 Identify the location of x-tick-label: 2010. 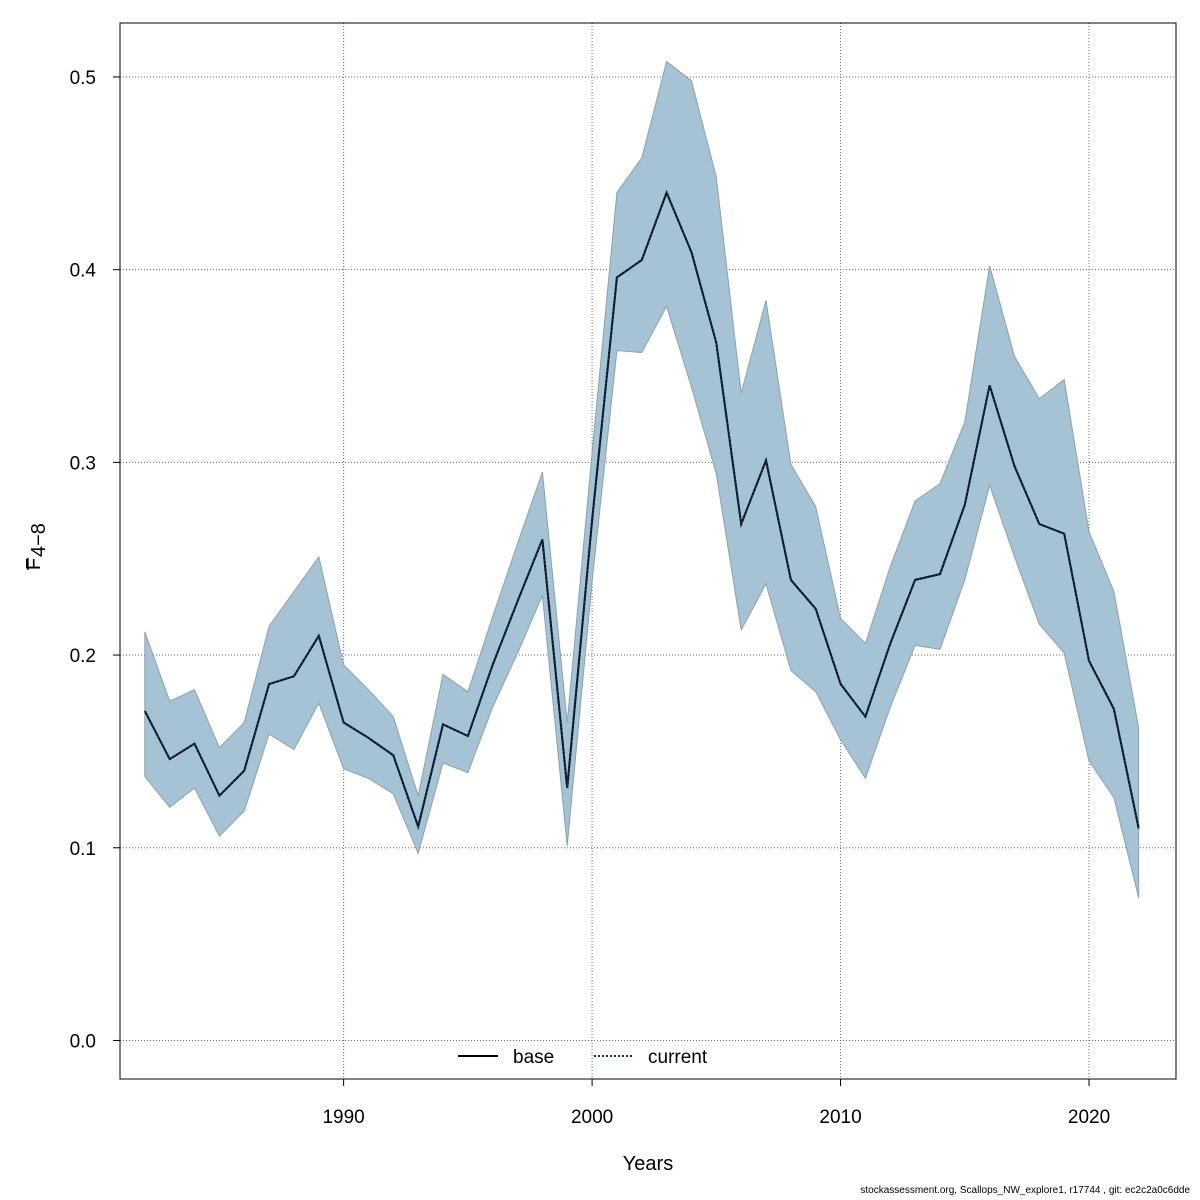
(840, 1117).